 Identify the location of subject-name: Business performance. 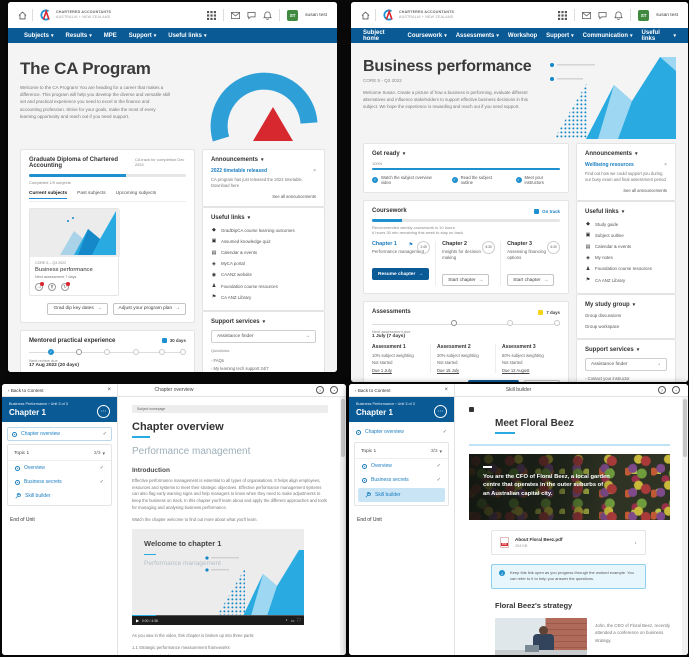
(64, 269).